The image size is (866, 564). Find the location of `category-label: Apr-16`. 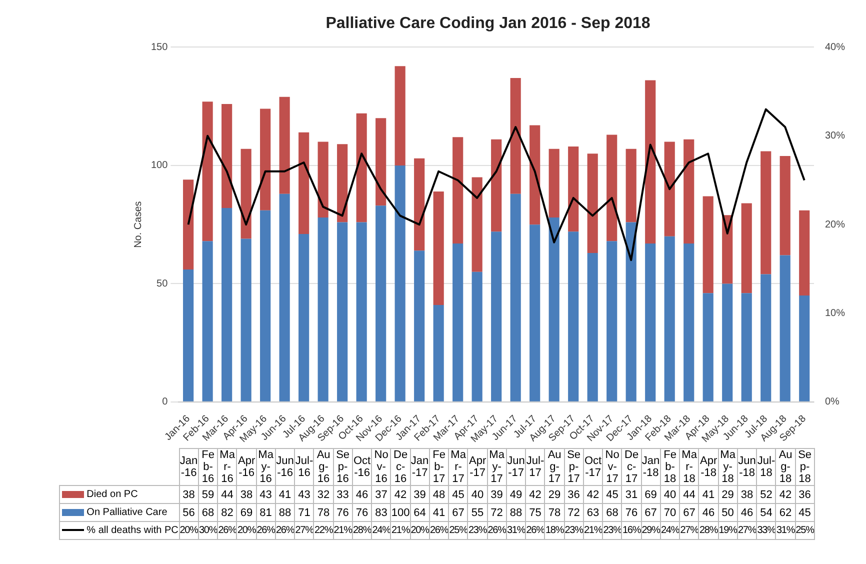

category-label: Apr-16 is located at coordinates (247, 467).